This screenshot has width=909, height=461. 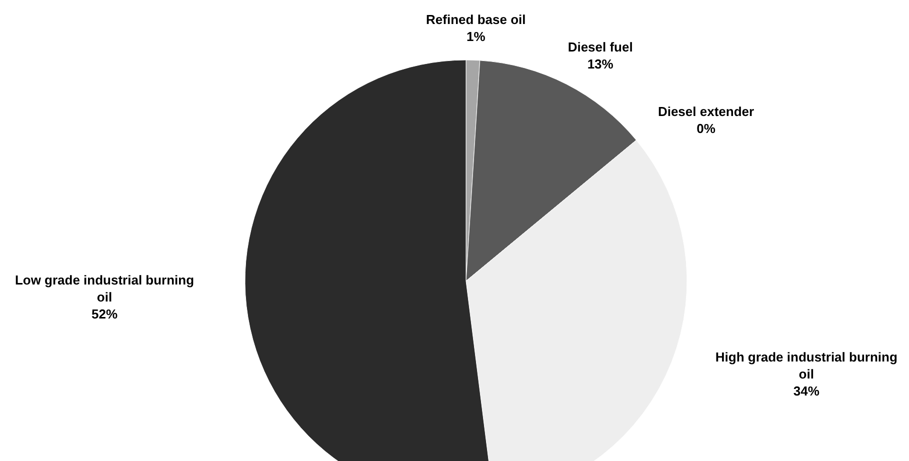 I want to click on slice-label: Refined base oil, so click(x=476, y=20).